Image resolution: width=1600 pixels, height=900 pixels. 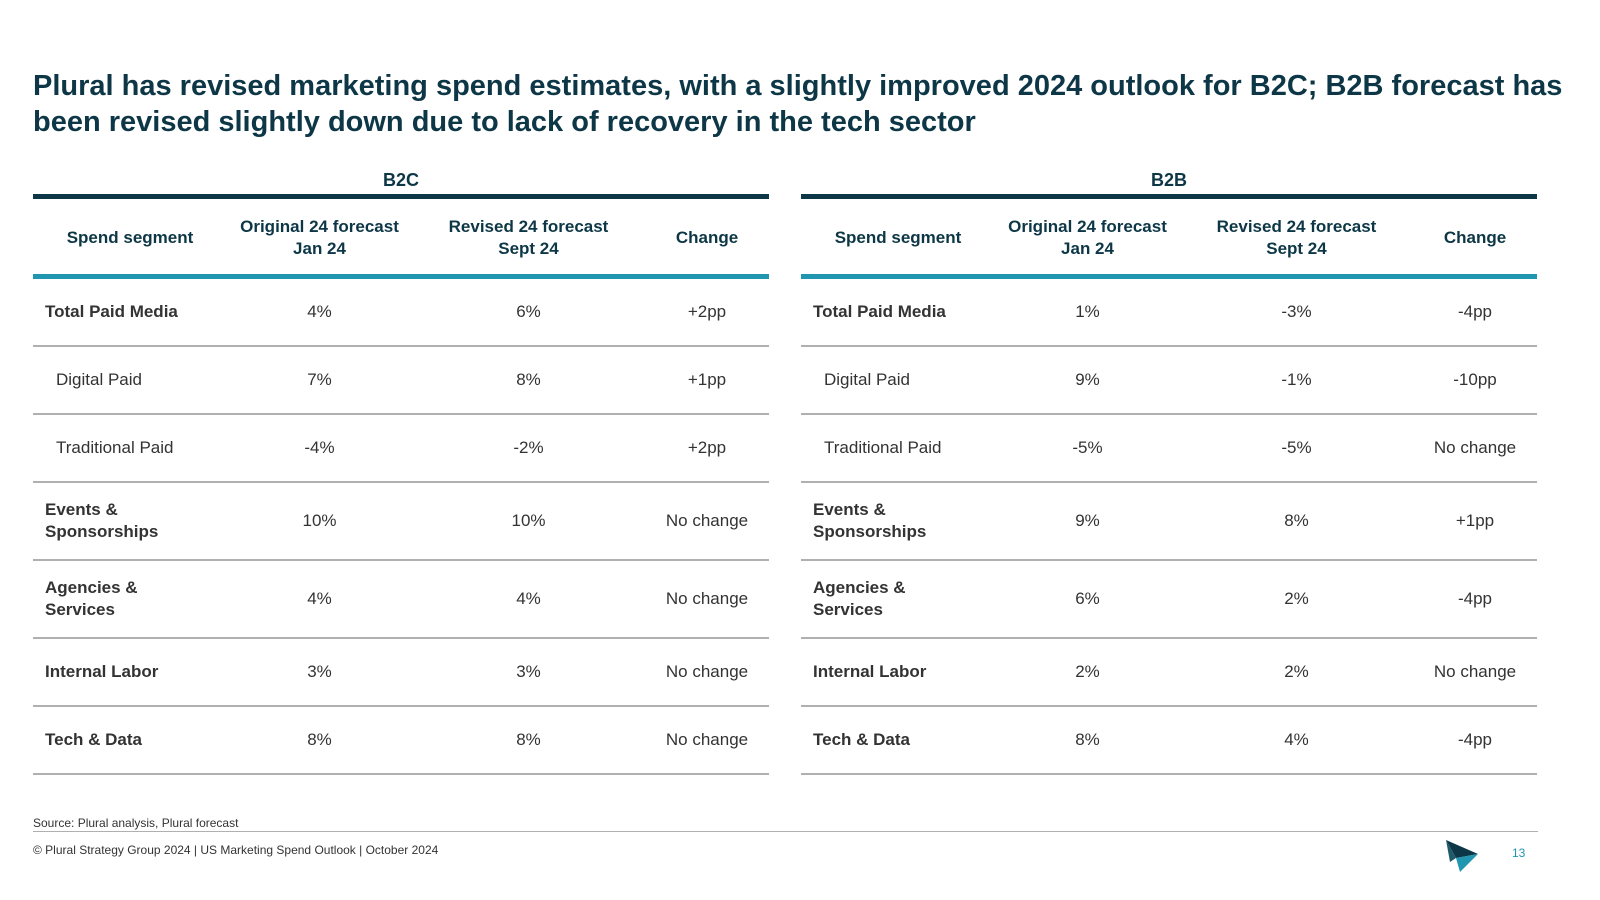 What do you see at coordinates (528, 448) in the screenshot?
I see `revised-cell: -2%` at bounding box center [528, 448].